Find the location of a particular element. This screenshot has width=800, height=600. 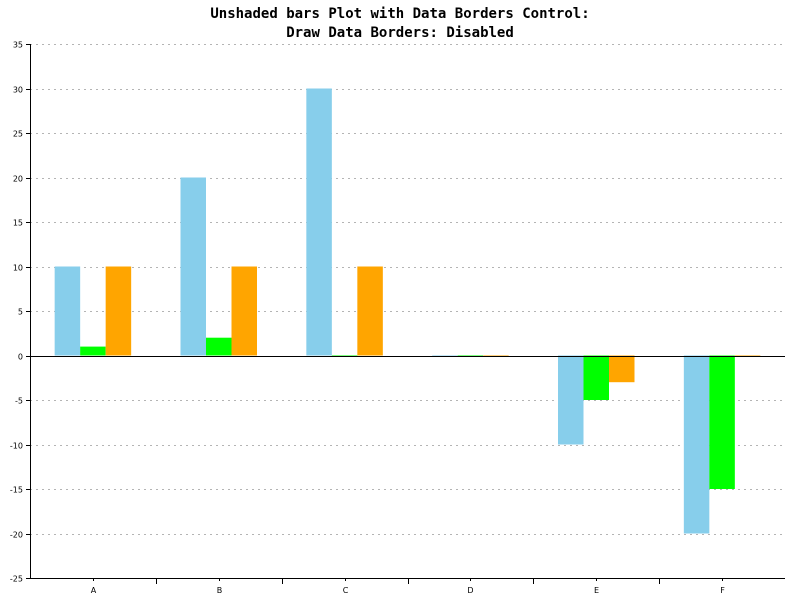

y-tick-label: 5 is located at coordinates (20, 312).